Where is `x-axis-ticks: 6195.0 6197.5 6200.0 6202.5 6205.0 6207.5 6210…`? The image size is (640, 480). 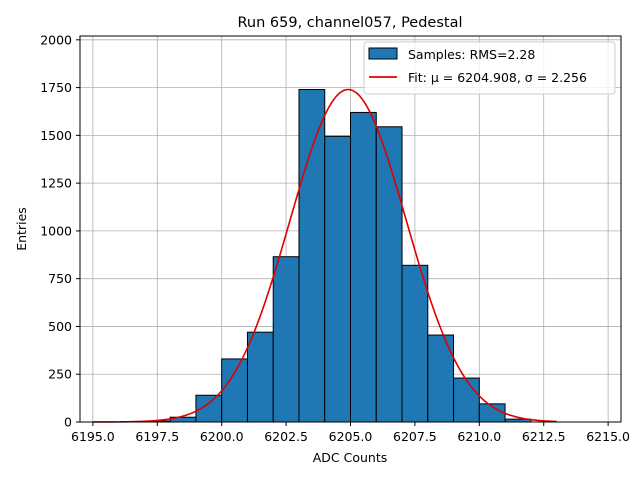 x-axis-ticks: 6195.0 6197.5 6200.0 6202.5 6205.0 6207.5 6210… is located at coordinates (350, 433).